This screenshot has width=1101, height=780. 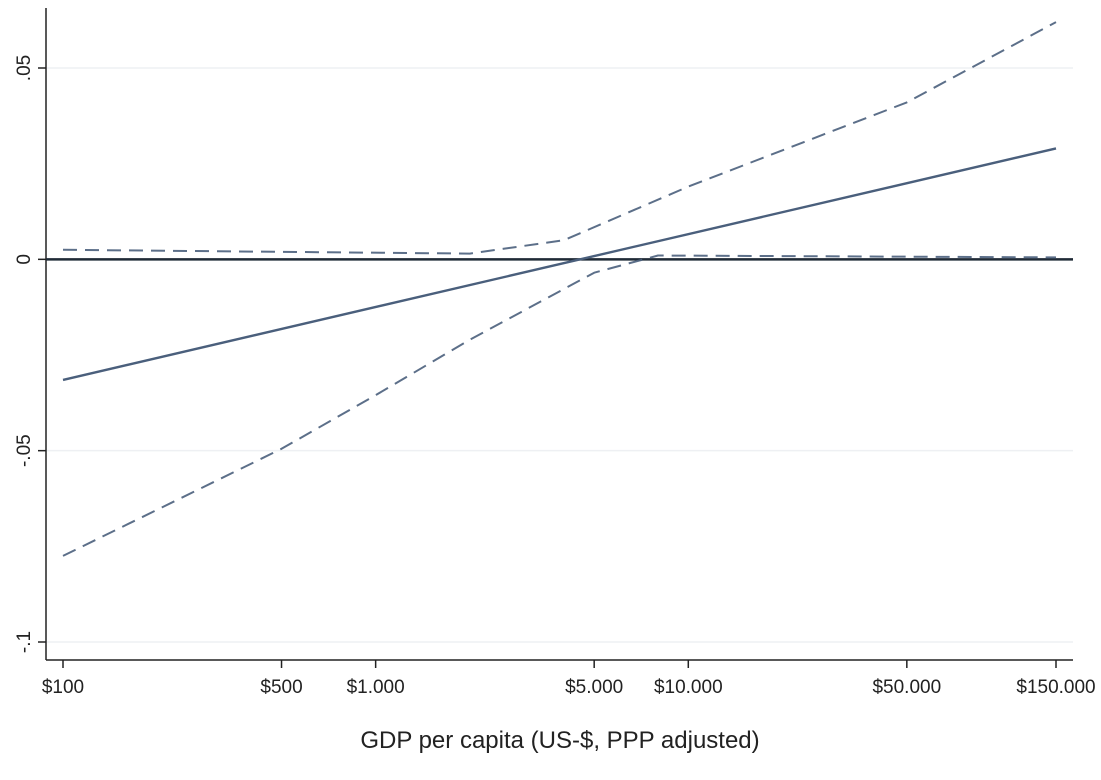 What do you see at coordinates (559, 740) in the screenshot?
I see `x-axis-title: GDP per capita (US-$, PPP adjusted)` at bounding box center [559, 740].